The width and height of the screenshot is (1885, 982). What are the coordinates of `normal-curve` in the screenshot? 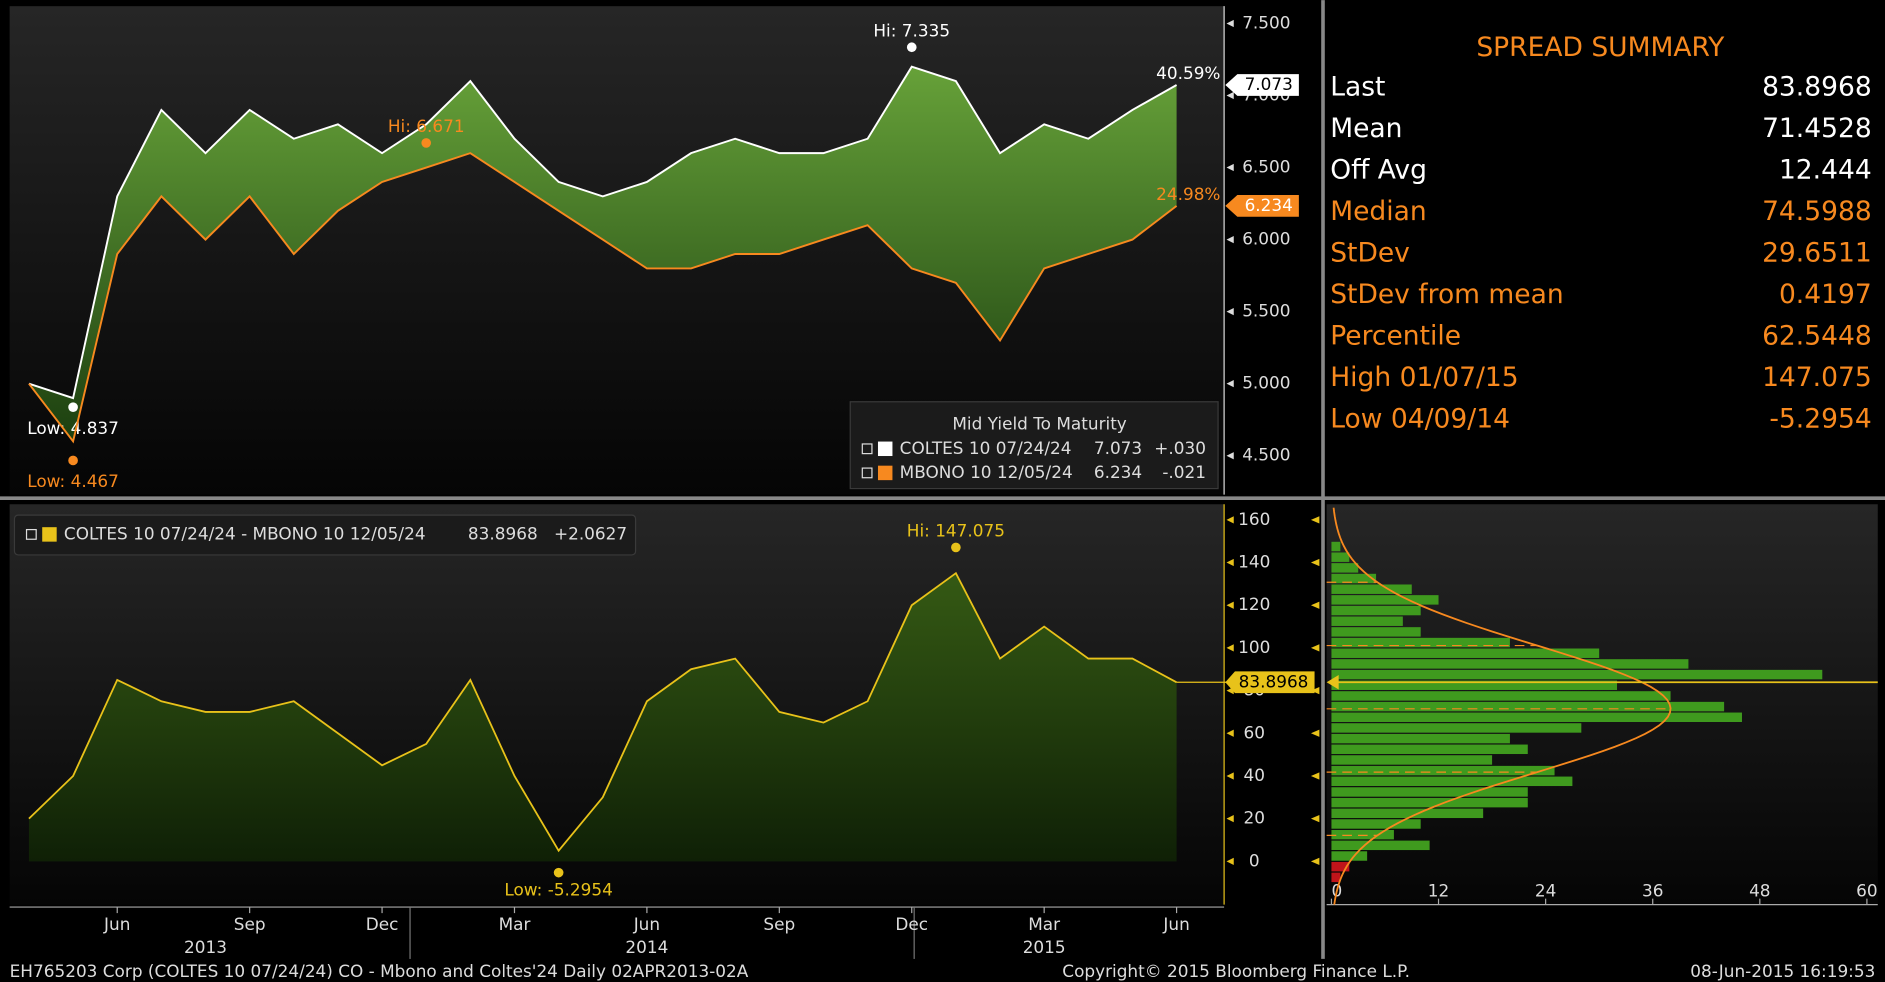 It's located at (1502, 706).